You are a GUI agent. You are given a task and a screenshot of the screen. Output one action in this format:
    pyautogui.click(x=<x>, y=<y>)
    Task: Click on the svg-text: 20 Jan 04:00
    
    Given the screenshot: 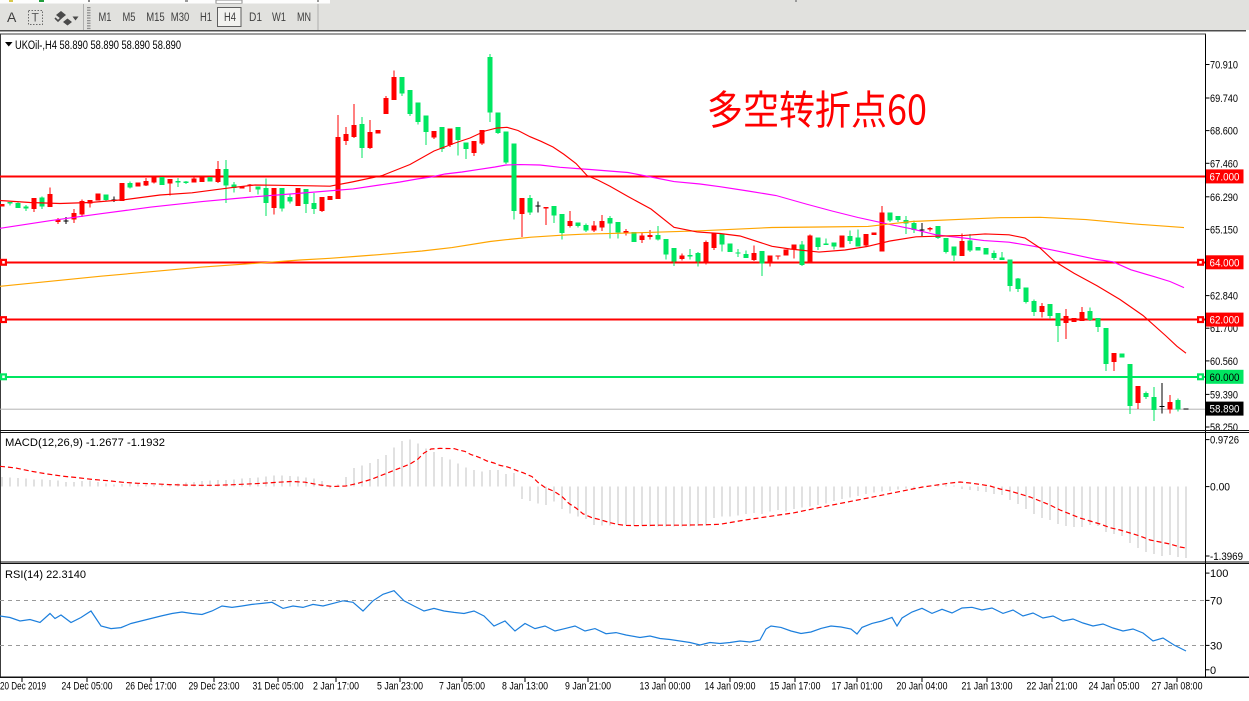 What is the action you would take?
    pyautogui.click(x=922, y=687)
    